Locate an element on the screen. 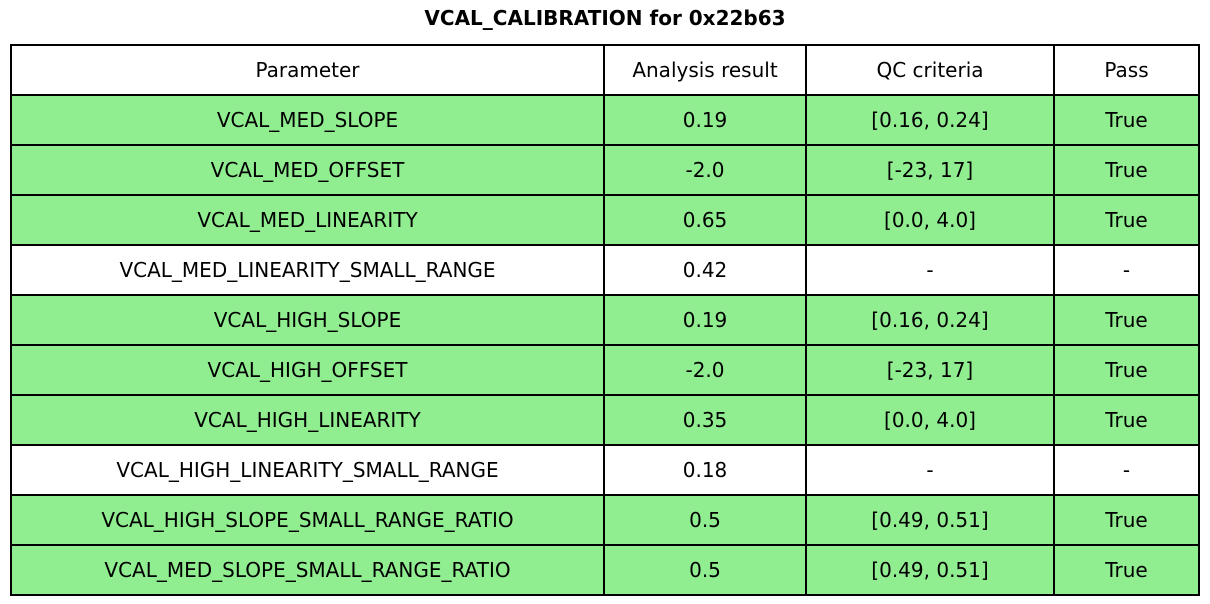  column-header-analysis-result: Analysis result is located at coordinates (705, 70).